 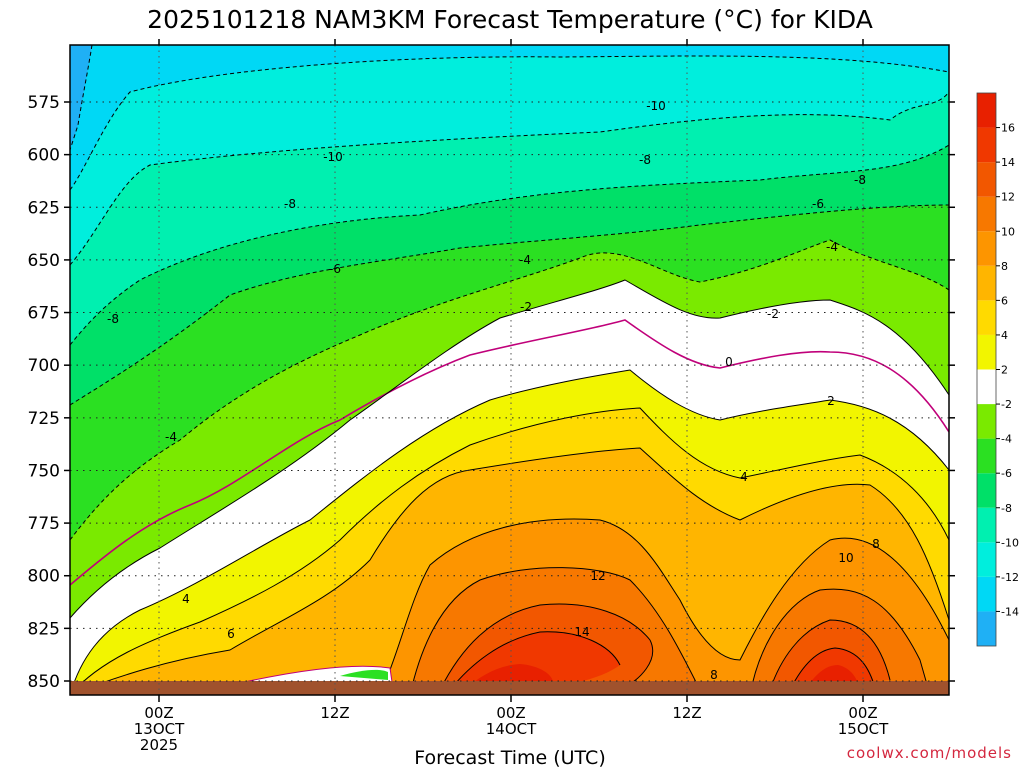 What do you see at coordinates (662, 660) in the screenshot?
I see `band-plus16` at bounding box center [662, 660].